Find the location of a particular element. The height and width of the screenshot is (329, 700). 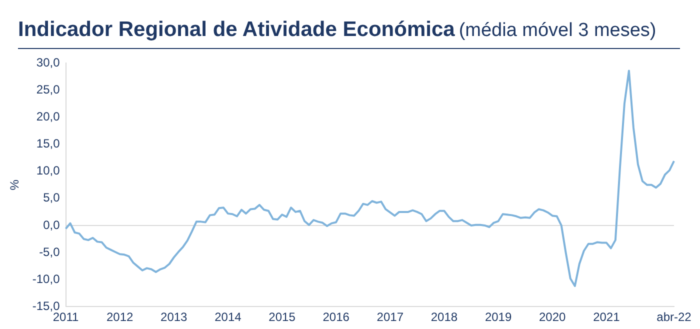

x-tick-label: 2015 is located at coordinates (282, 317).